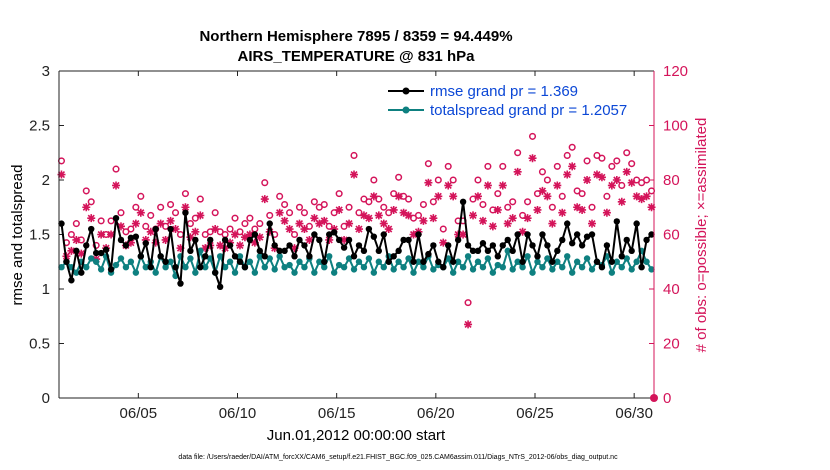  Describe the element at coordinates (337, 413) in the screenshot. I see `x-tick-label: 06/15` at that location.